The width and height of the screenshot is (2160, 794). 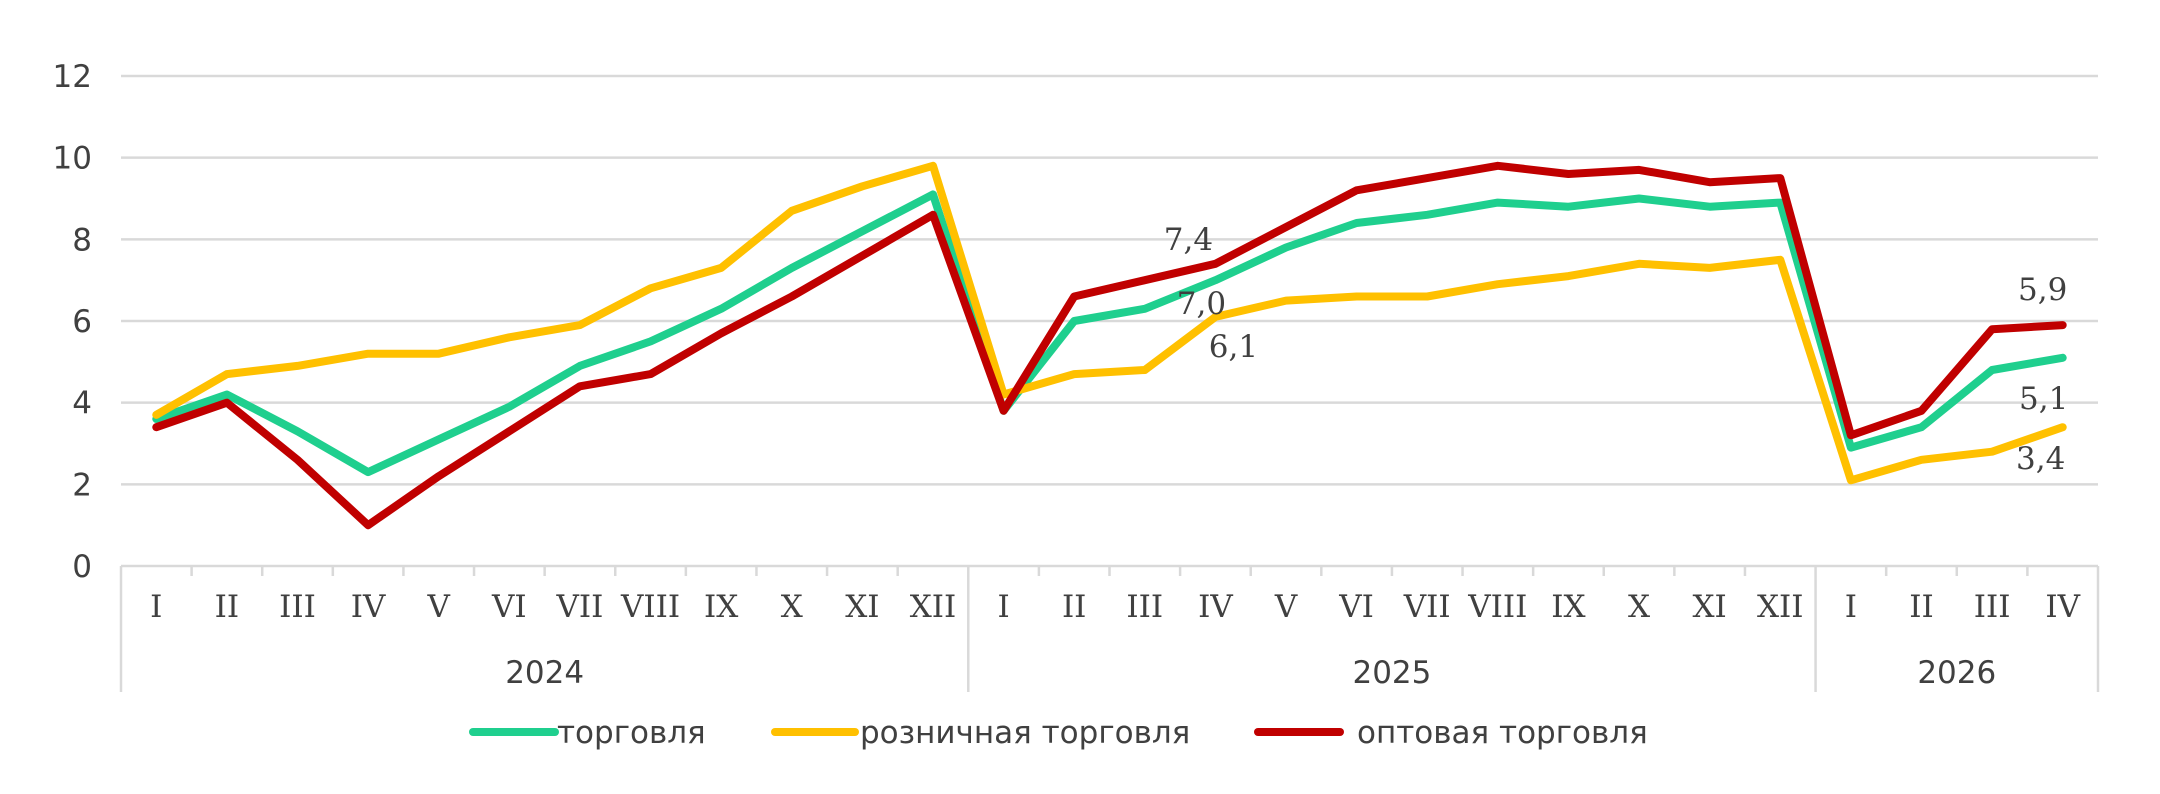 What do you see at coordinates (82, 404) in the screenshot?
I see `y-tick-label: 4` at bounding box center [82, 404].